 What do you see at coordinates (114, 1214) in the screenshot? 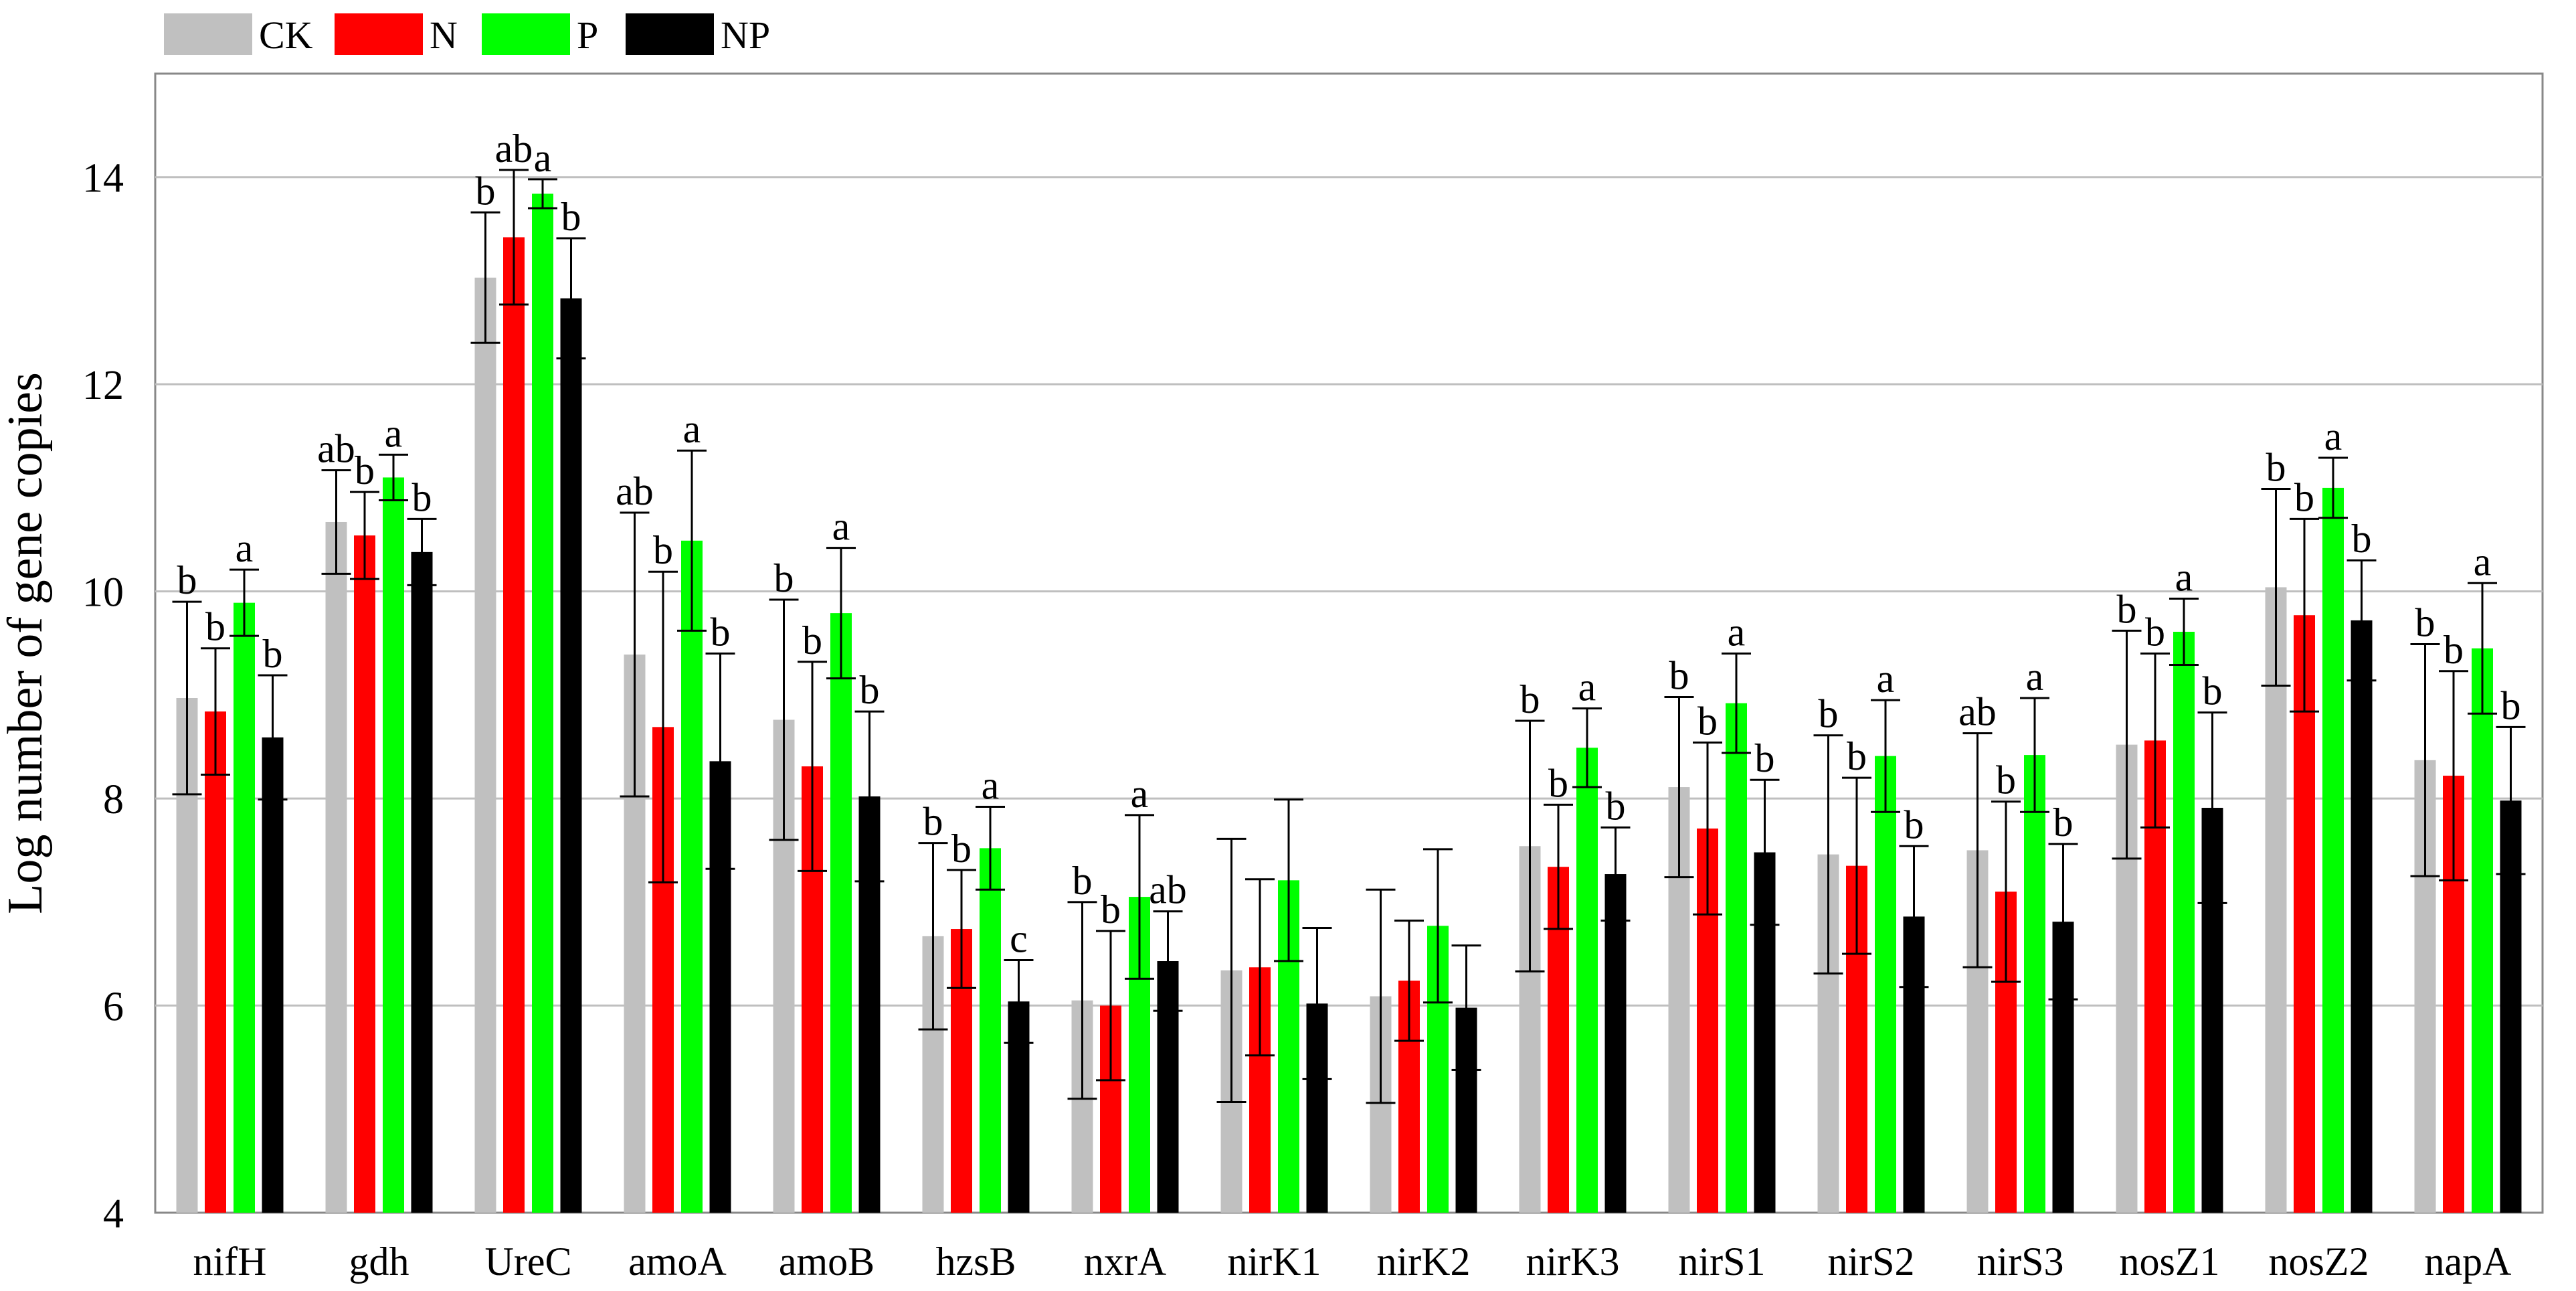
I see `y-tick-label: 4` at bounding box center [114, 1214].